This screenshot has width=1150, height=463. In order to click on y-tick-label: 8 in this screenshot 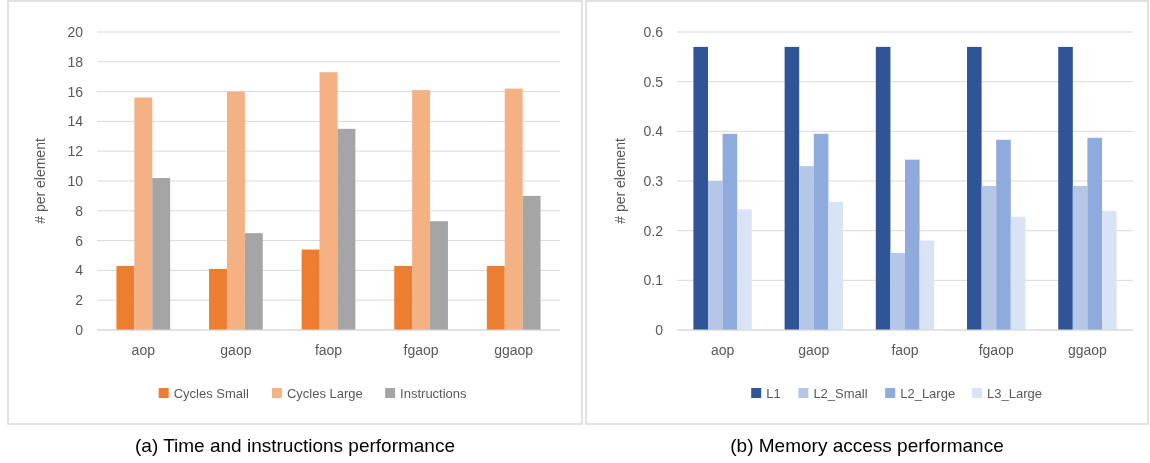, I will do `click(79, 210)`.